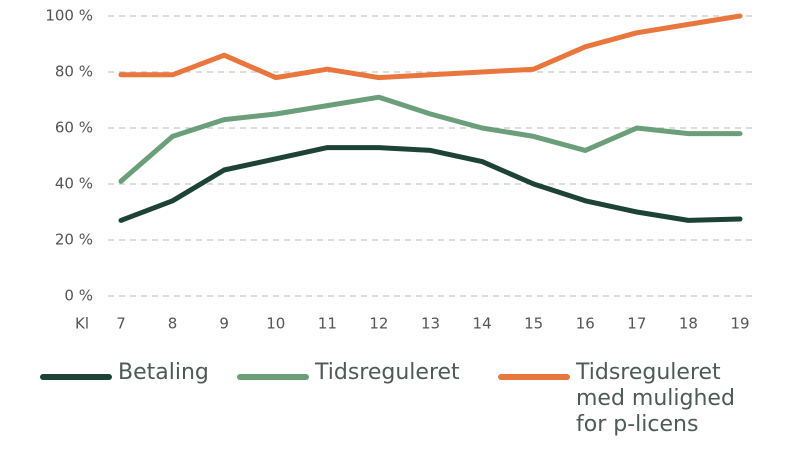  What do you see at coordinates (163, 372) in the screenshot?
I see `legend-label: Betaling` at bounding box center [163, 372].